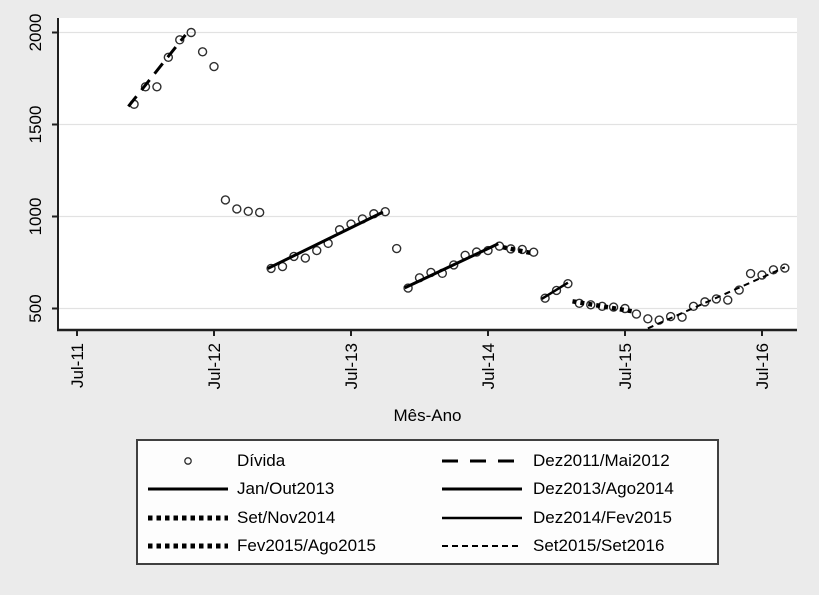 Image resolution: width=819 pixels, height=595 pixels. Describe the element at coordinates (427, 415) in the screenshot. I see `x-axis-title: Mês-Ano` at that location.